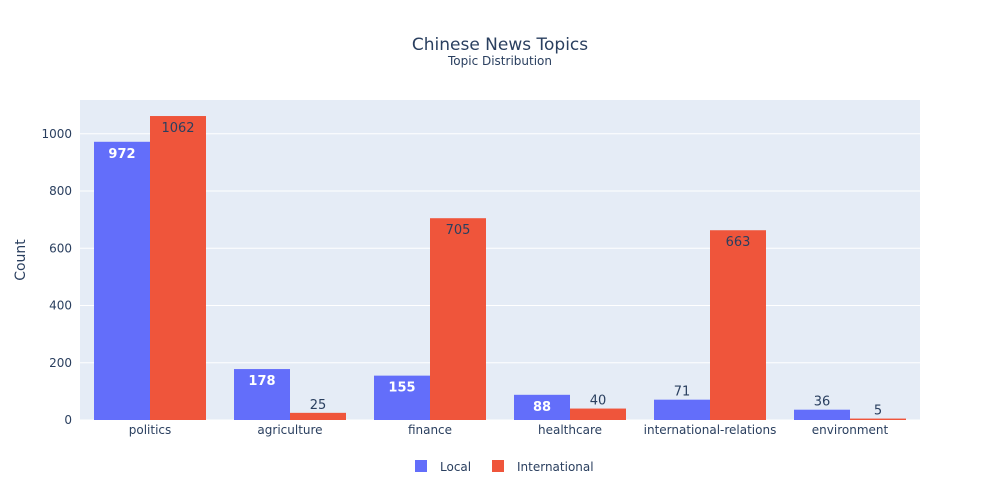  I want to click on data-label: 1062, so click(177, 128).